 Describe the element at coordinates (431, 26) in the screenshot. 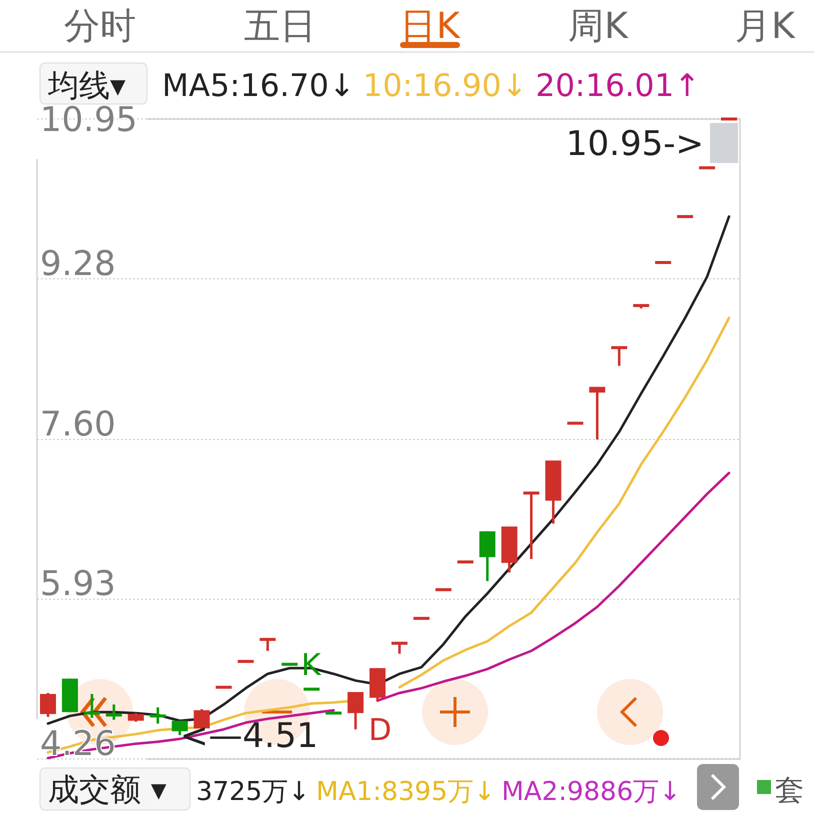

I see `text: 日K` at that location.